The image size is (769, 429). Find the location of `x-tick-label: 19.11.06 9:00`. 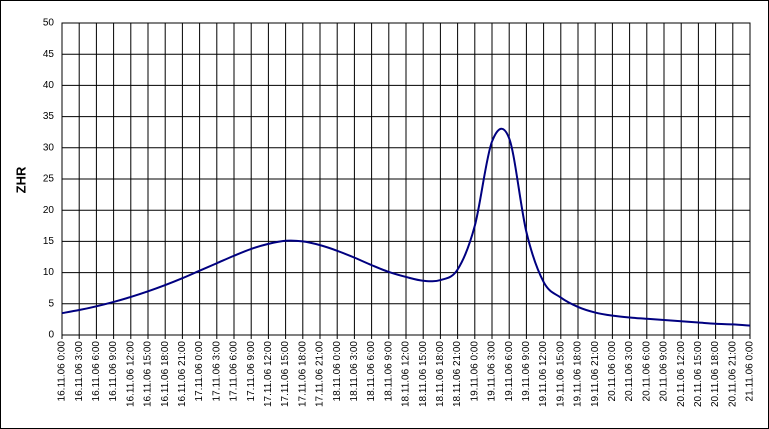

x-tick-label: 19.11.06 9:00 is located at coordinates (526, 371).